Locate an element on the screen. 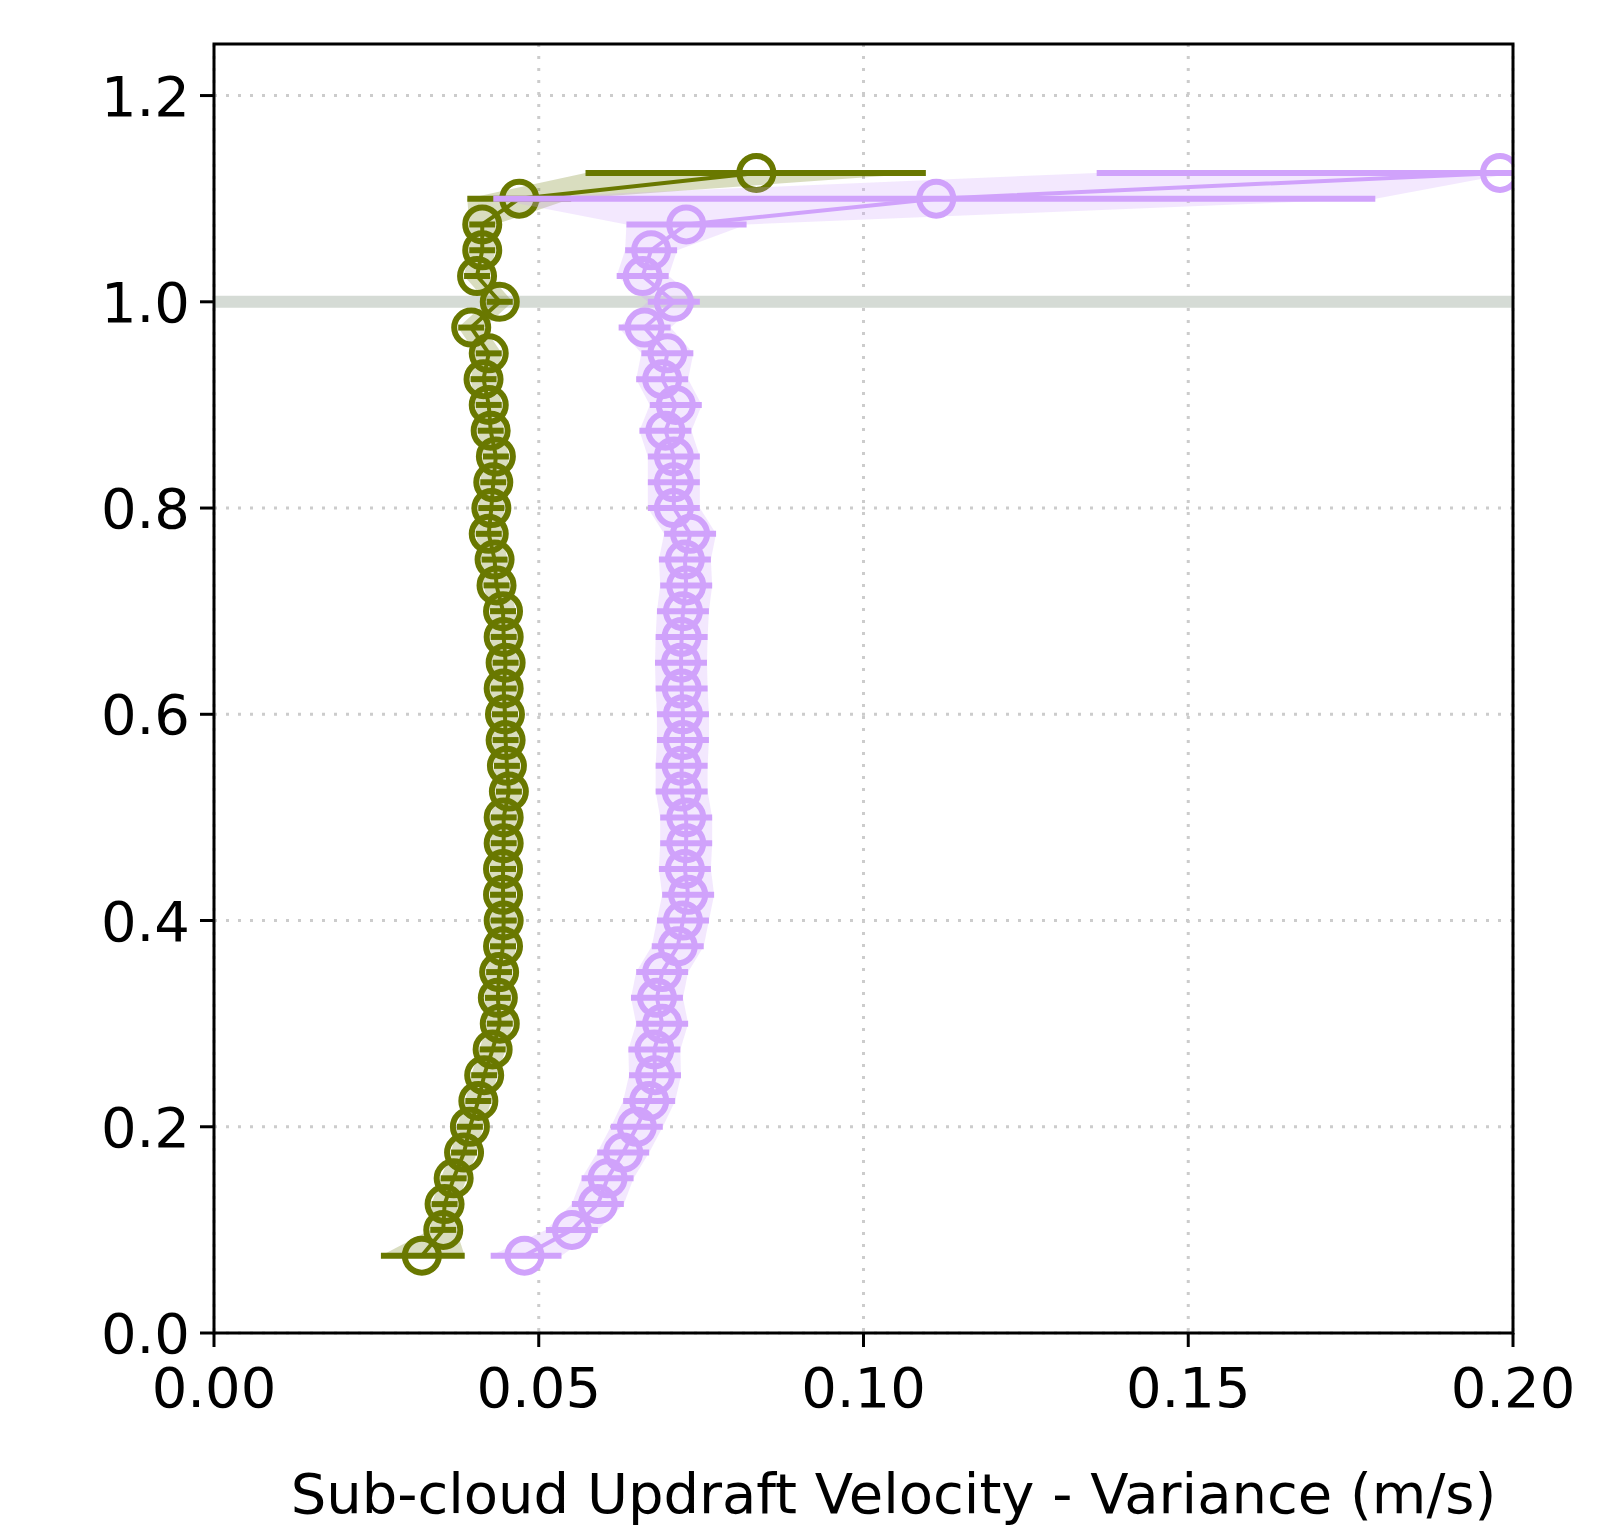 This screenshot has width=1612, height=1530. x-axis-title: Sub-cloud Updraft Velocity - Variance (m/s) is located at coordinates (893, 1493).